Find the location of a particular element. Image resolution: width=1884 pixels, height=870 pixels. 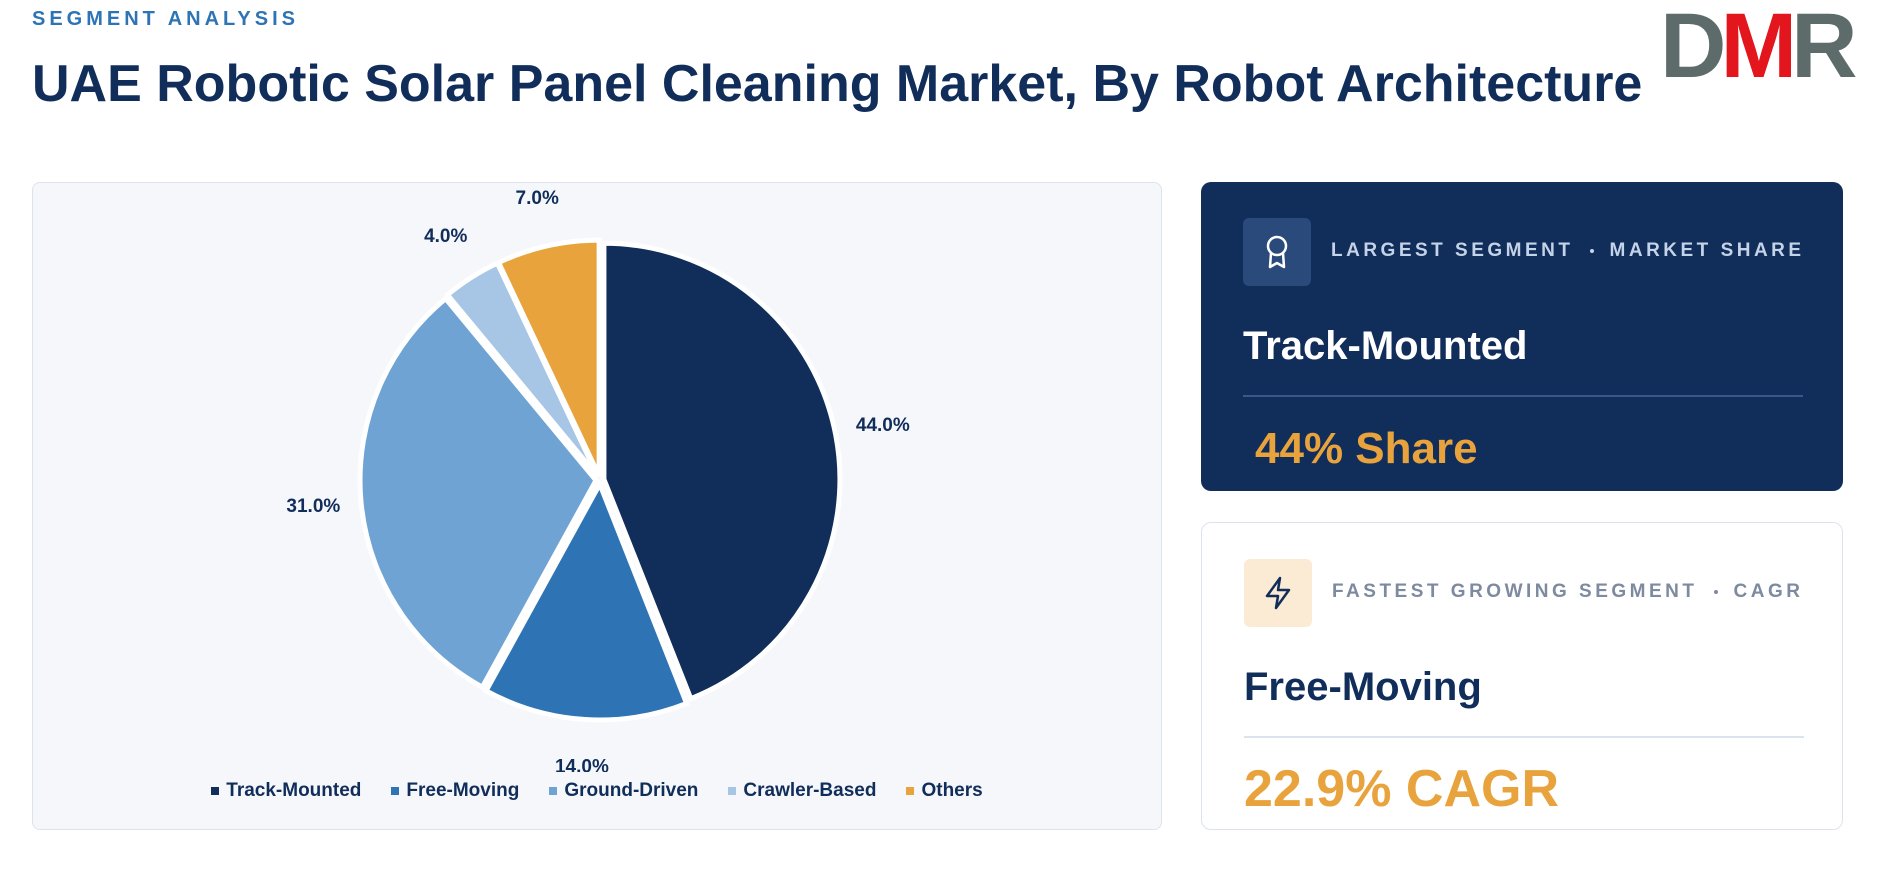

metric: MARKET SHARE is located at coordinates (1707, 250).